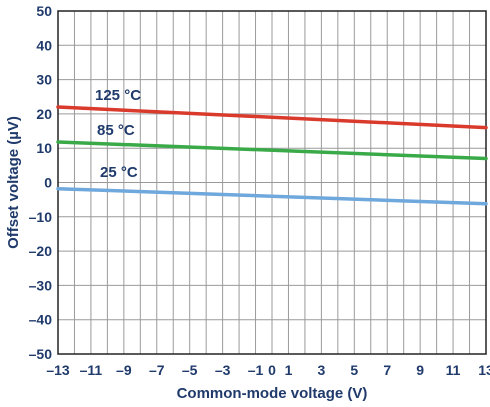 The height and width of the screenshot is (407, 490). What do you see at coordinates (13, 182) in the screenshot?
I see `y-axis-label: Offset voltage (µV)` at bounding box center [13, 182].